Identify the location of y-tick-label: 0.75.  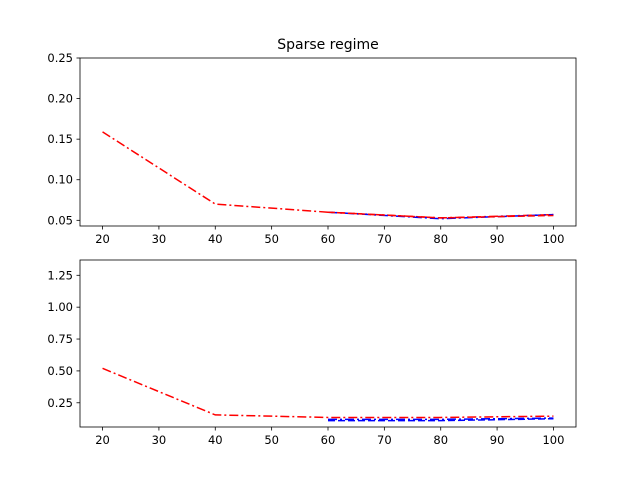
(60, 339).